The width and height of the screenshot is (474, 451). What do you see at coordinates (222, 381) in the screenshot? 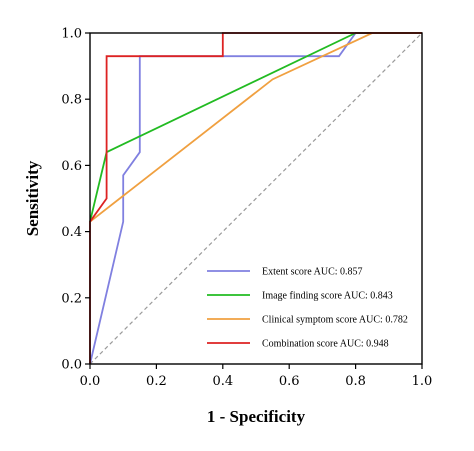
I see `x-tick-label: 0.4` at bounding box center [222, 381].